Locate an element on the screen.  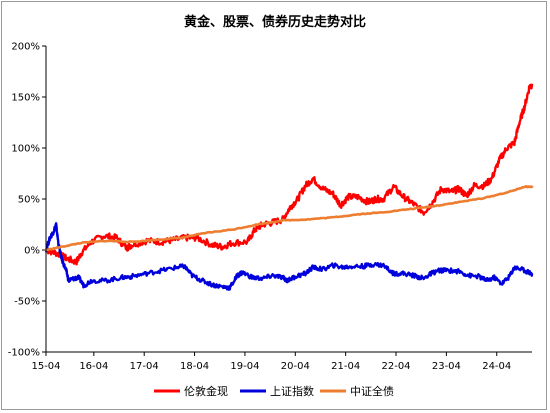
chart-title: 黄金、股票、债券历史走势对比 is located at coordinates (275, 22).